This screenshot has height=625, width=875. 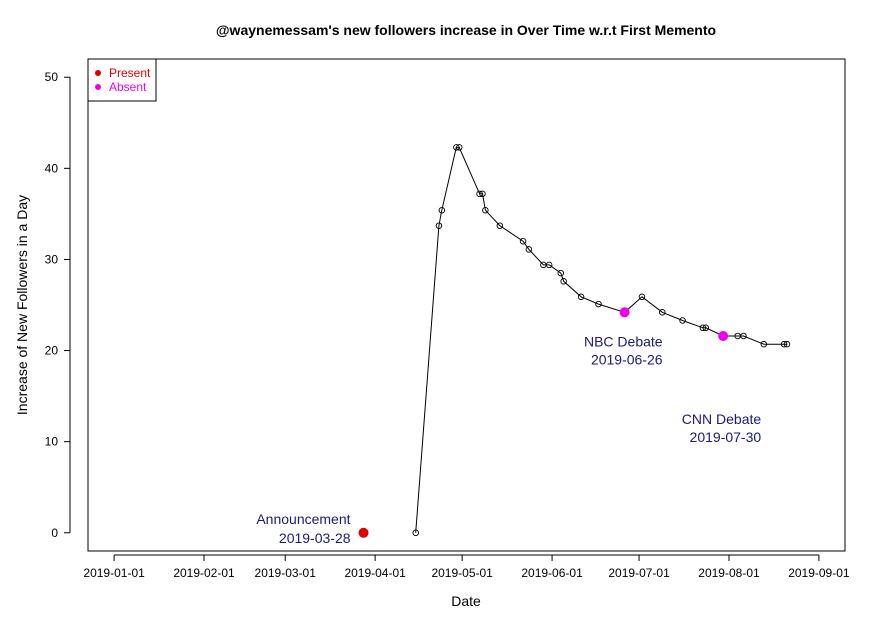 What do you see at coordinates (52, 168) in the screenshot?
I see `y-tick-label: 40` at bounding box center [52, 168].